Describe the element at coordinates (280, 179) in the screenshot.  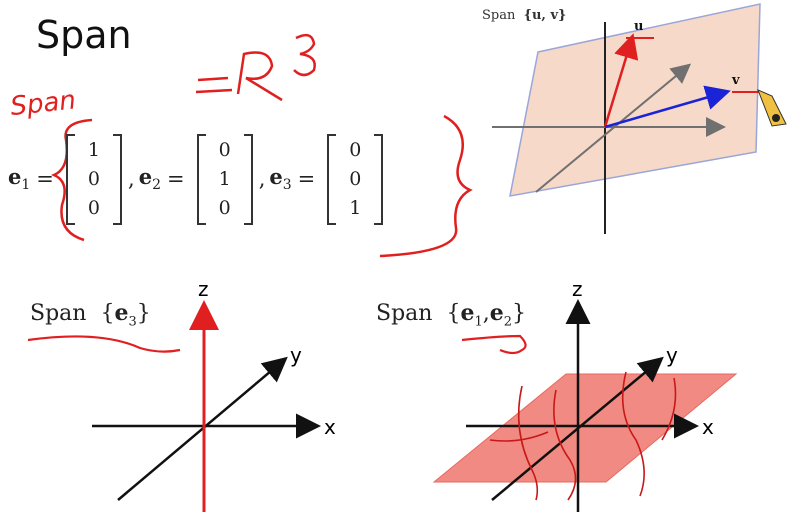
I see `vector-e3-name: e3` at that location.